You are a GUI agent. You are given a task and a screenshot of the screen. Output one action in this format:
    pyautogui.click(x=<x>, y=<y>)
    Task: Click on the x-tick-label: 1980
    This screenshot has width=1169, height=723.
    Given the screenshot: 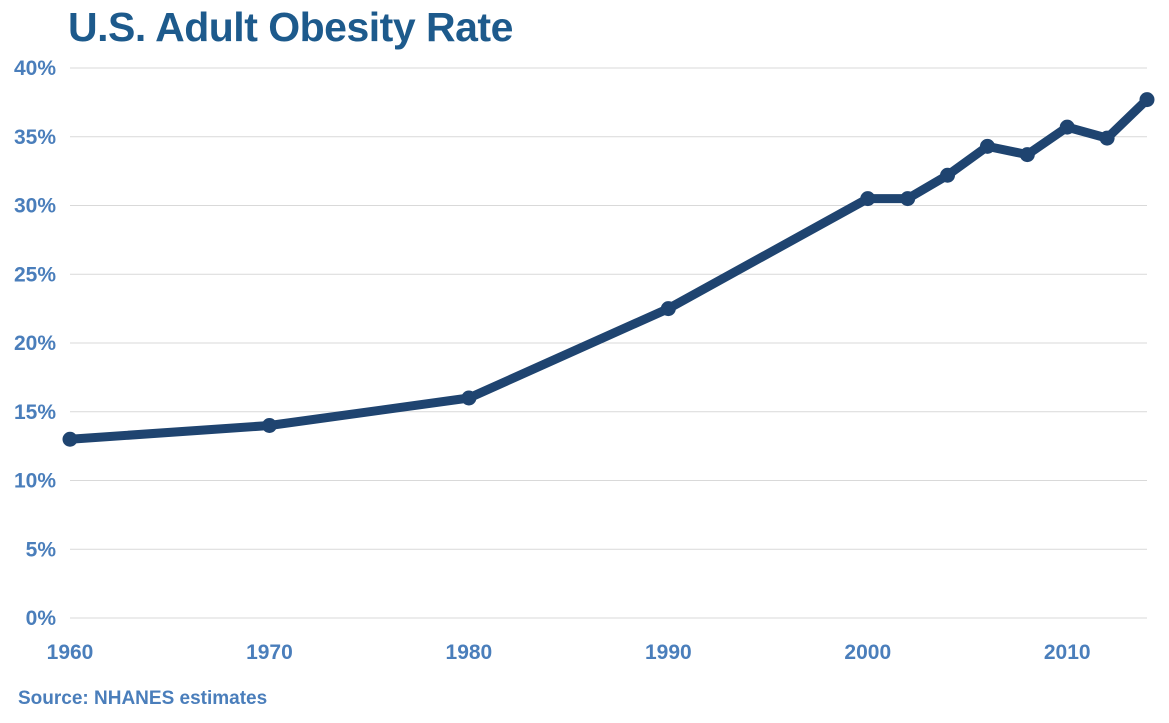 What is the action you would take?
    pyautogui.click(x=469, y=652)
    